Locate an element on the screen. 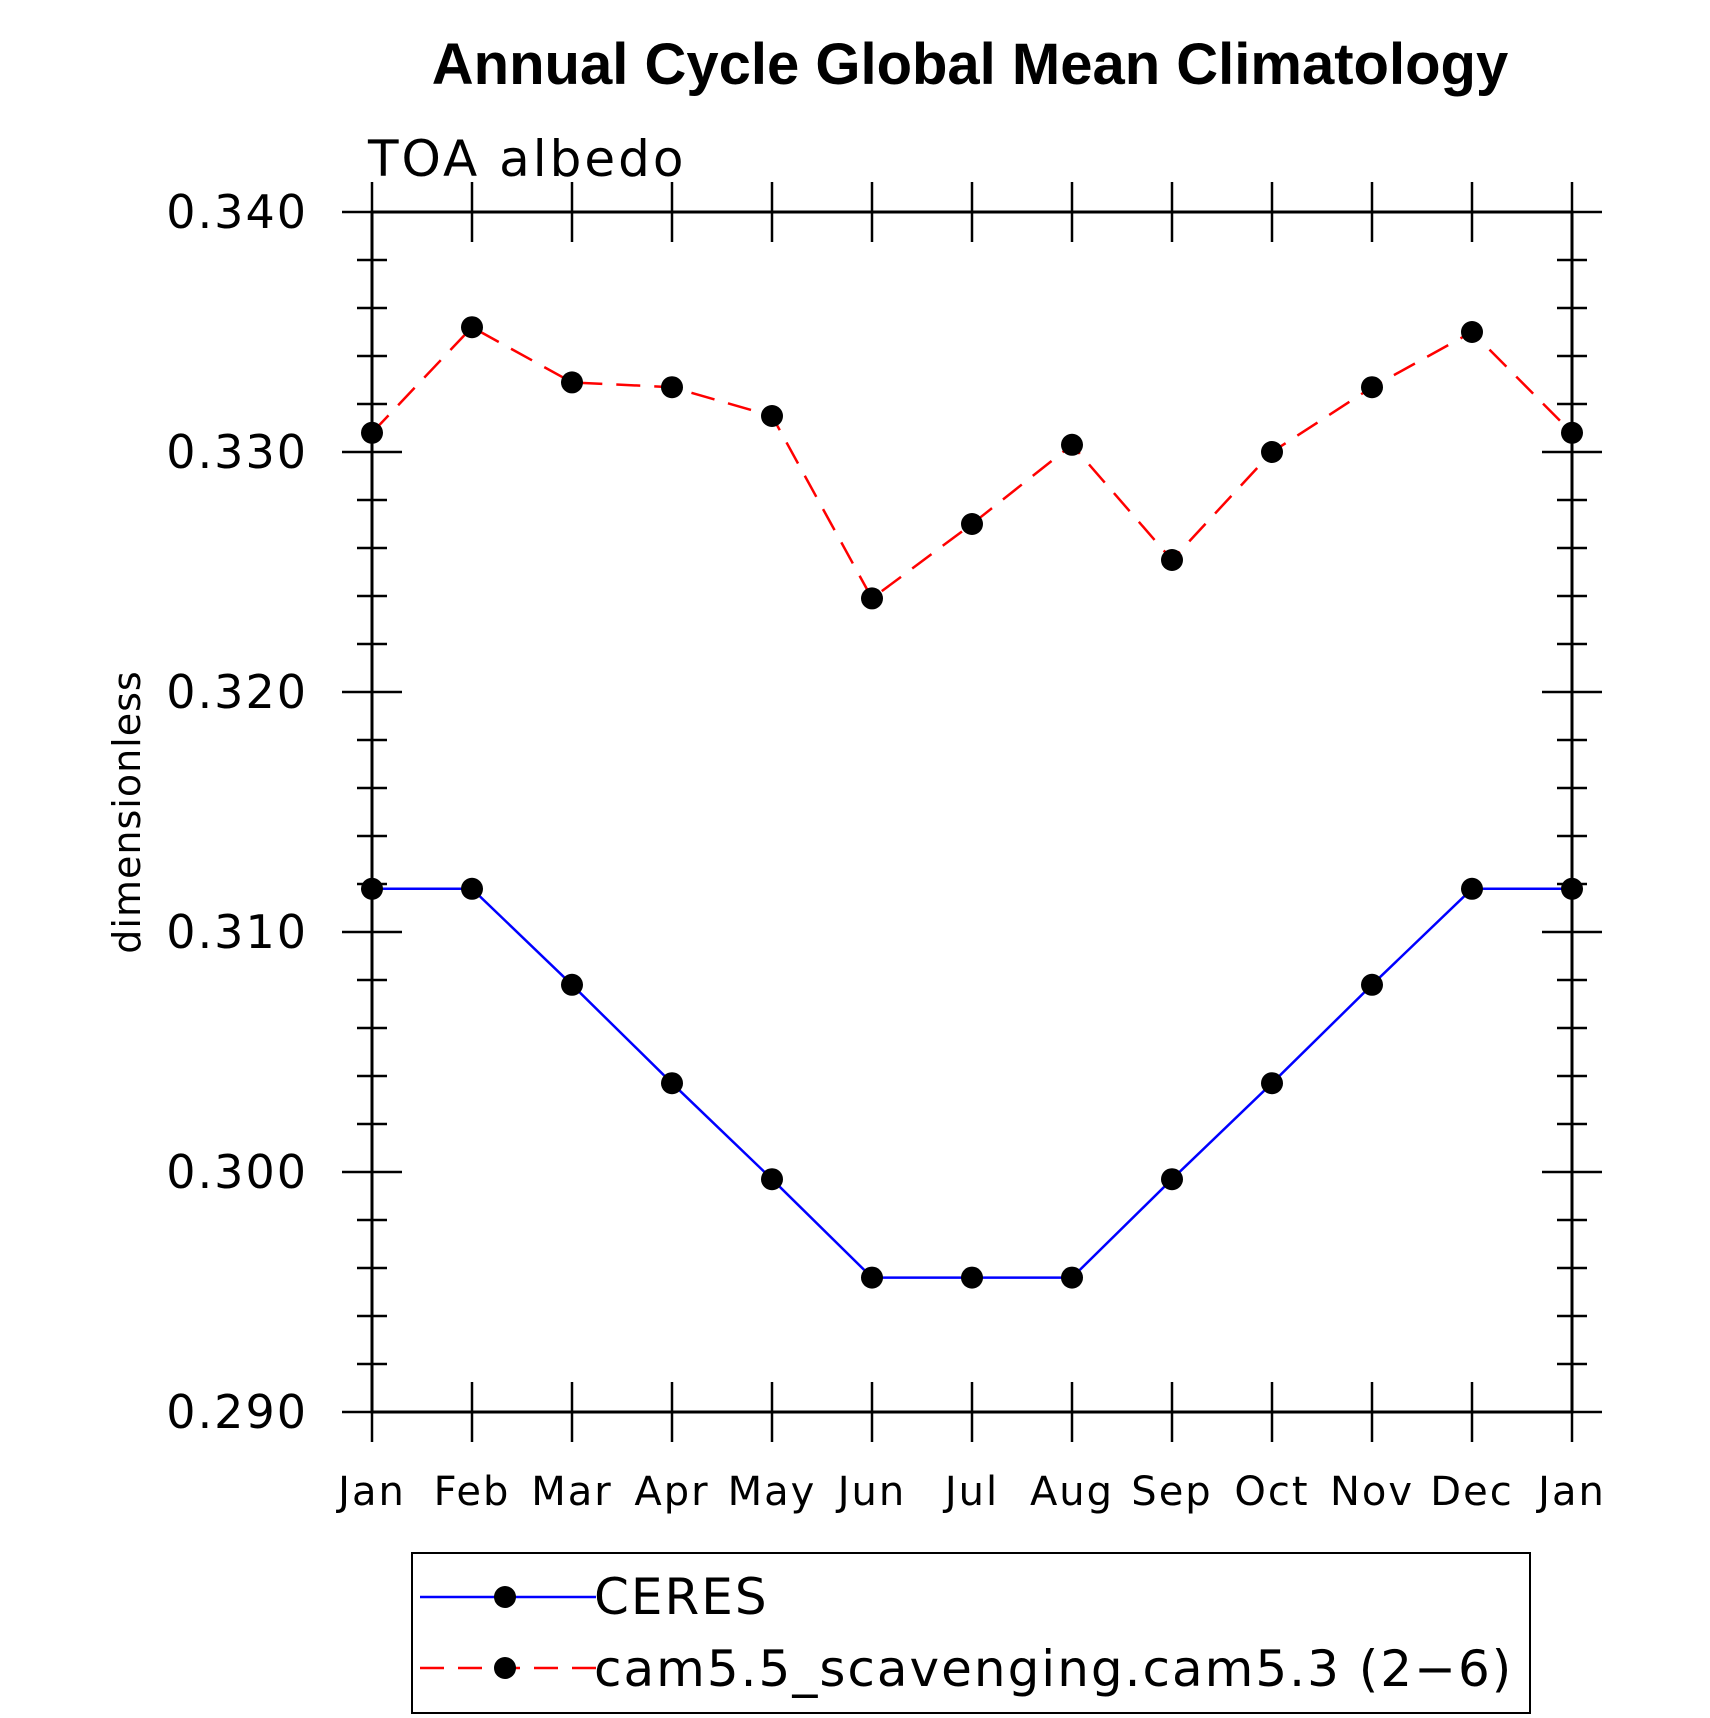 This screenshot has width=1710, height=1718. x-tick-label: Feb is located at coordinates (472, 1492).